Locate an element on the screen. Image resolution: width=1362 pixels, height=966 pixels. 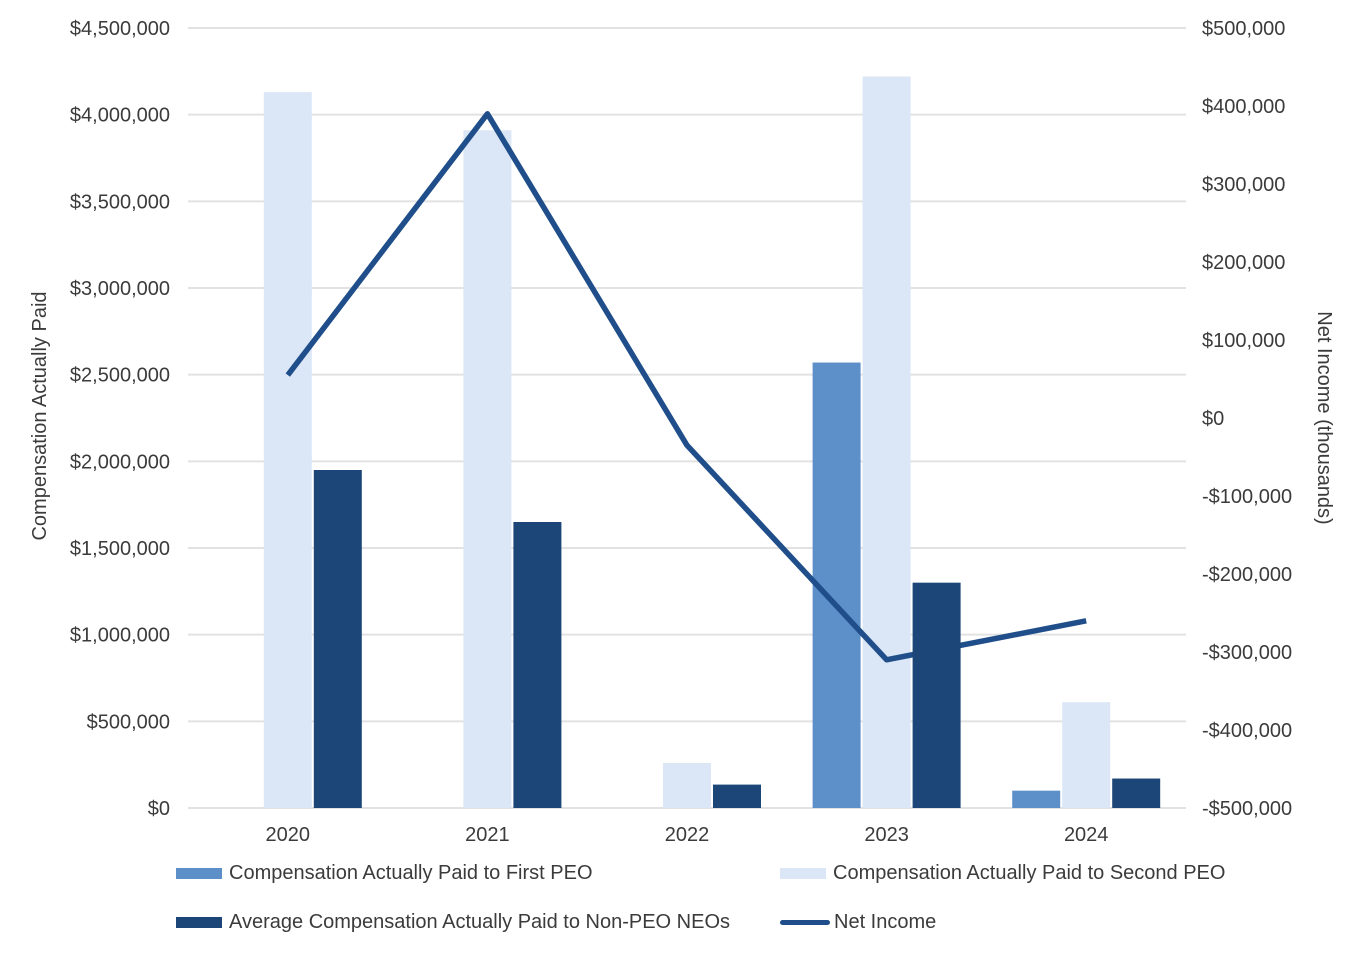
legend-item-net-income: Net Income is located at coordinates (858, 922).